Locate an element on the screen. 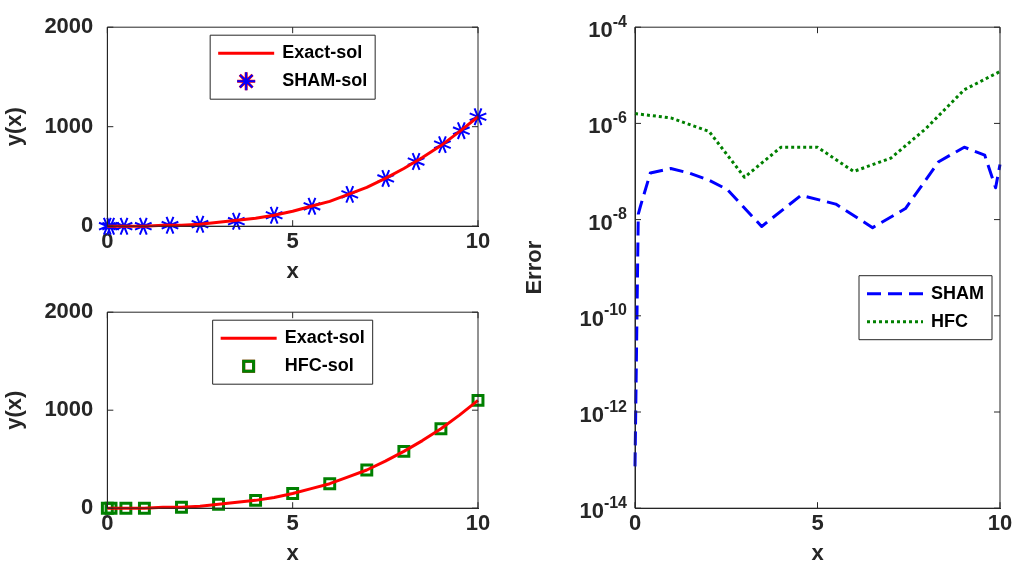 Image resolution: width=1018 pixels, height=567 pixels. legend-label: SHAM-sol is located at coordinates (325, 80).